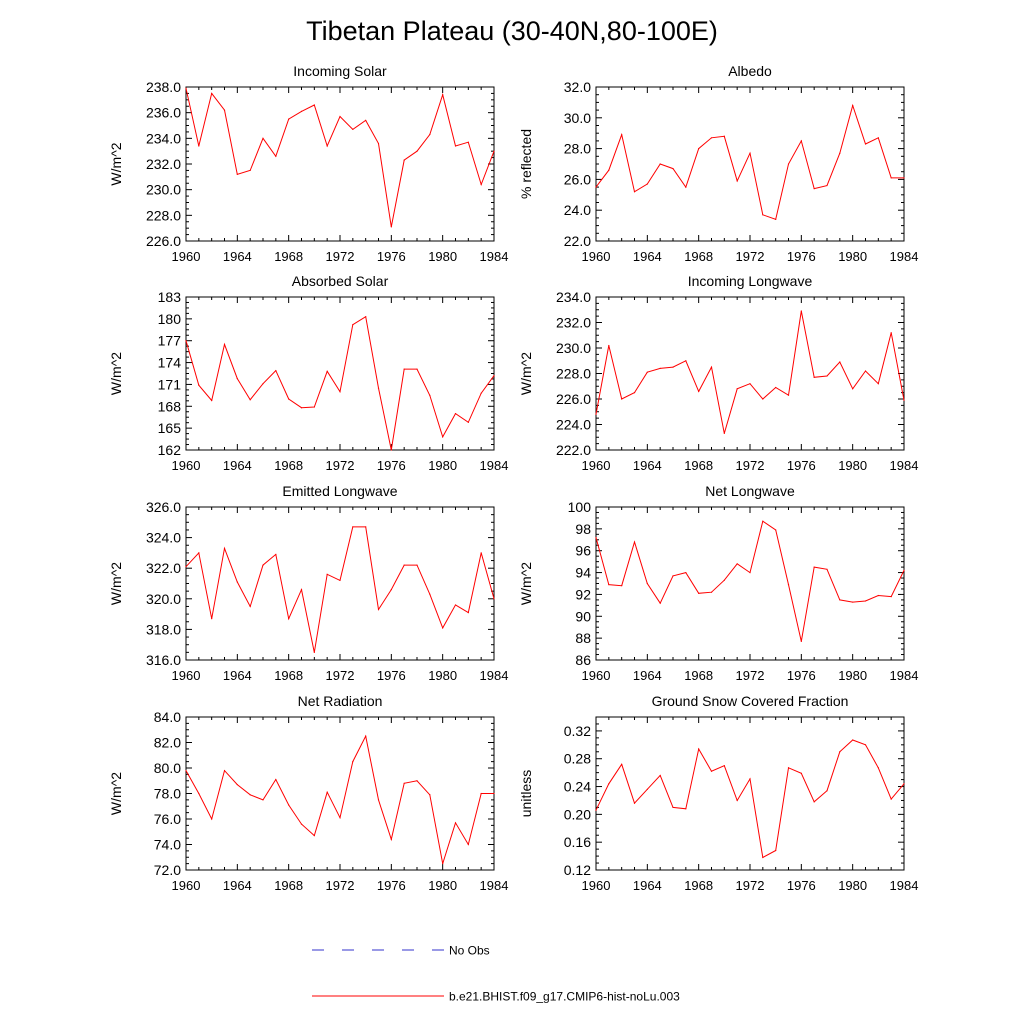 The image size is (1024, 1024). Describe the element at coordinates (163, 215) in the screenshot. I see `y-tick-label: 228.0` at that location.